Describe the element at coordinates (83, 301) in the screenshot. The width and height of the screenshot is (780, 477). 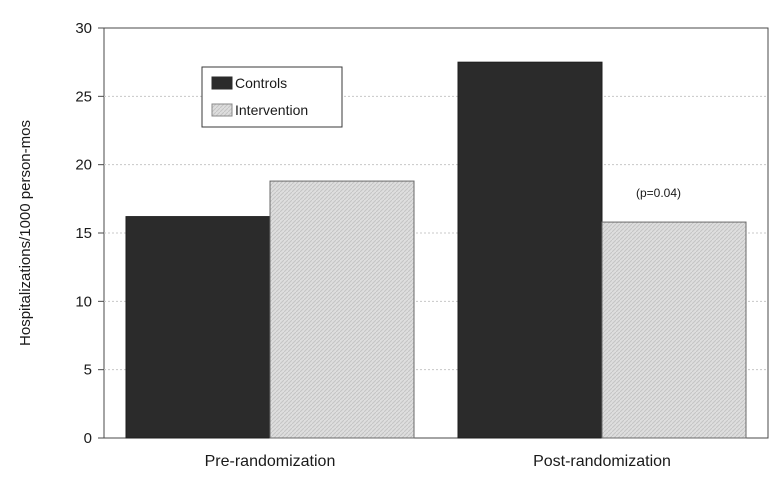
I see `y-tick-label: 10` at that location.